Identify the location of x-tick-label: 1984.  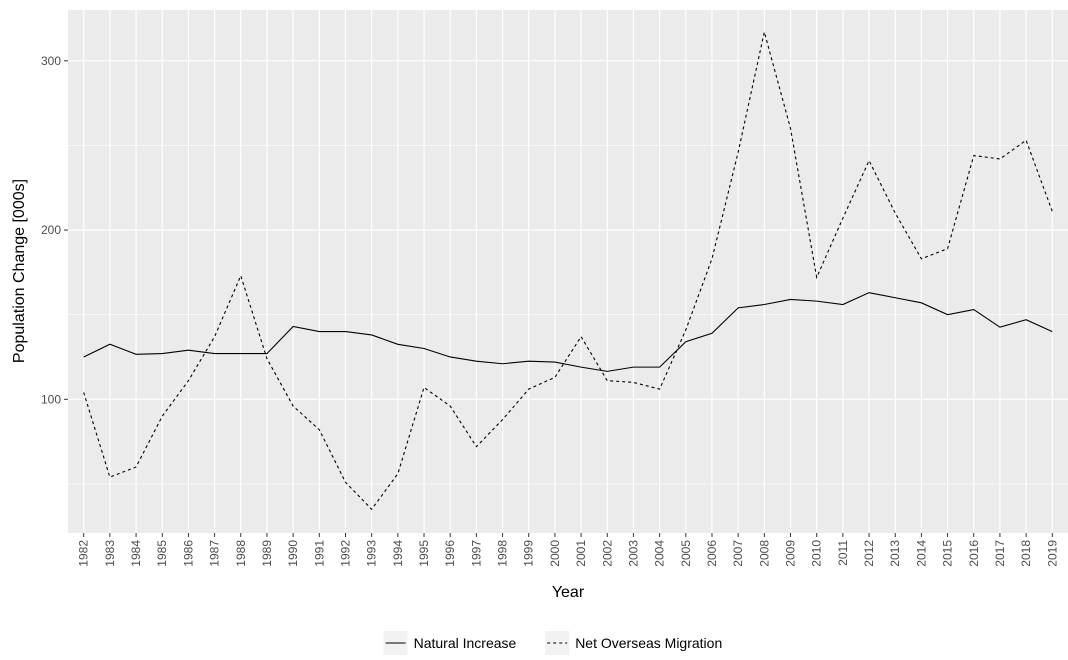
(136, 553).